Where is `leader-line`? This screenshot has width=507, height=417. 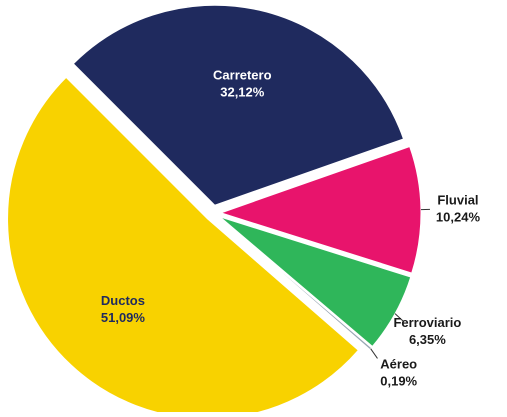
leader-line is located at coordinates (374, 354).